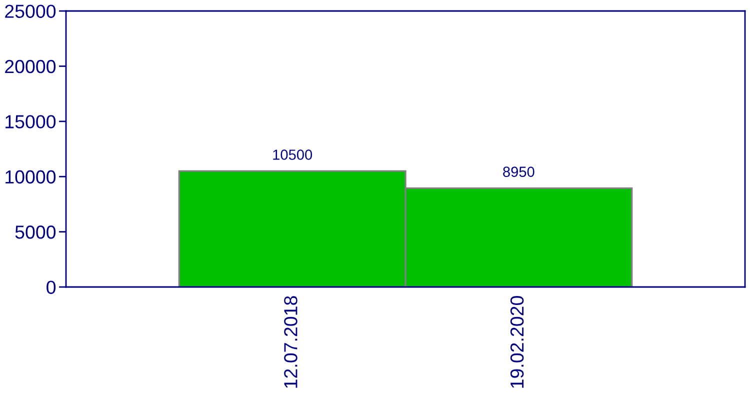 This screenshot has width=750, height=400. What do you see at coordinates (291, 342) in the screenshot?
I see `x-tick-label: 12.07.2018` at bounding box center [291, 342].